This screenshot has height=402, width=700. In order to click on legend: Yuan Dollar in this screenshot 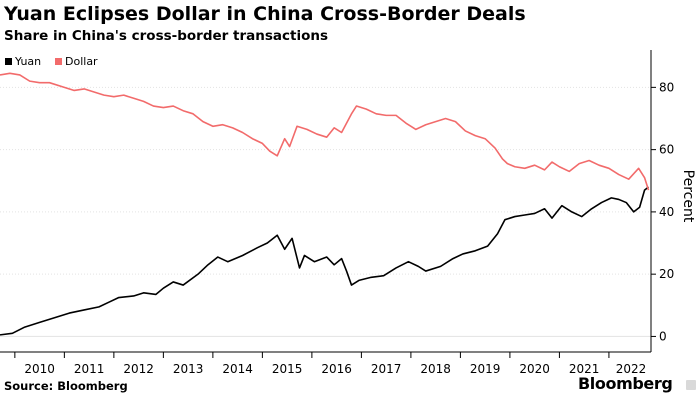, I will do `click(51, 61)`.